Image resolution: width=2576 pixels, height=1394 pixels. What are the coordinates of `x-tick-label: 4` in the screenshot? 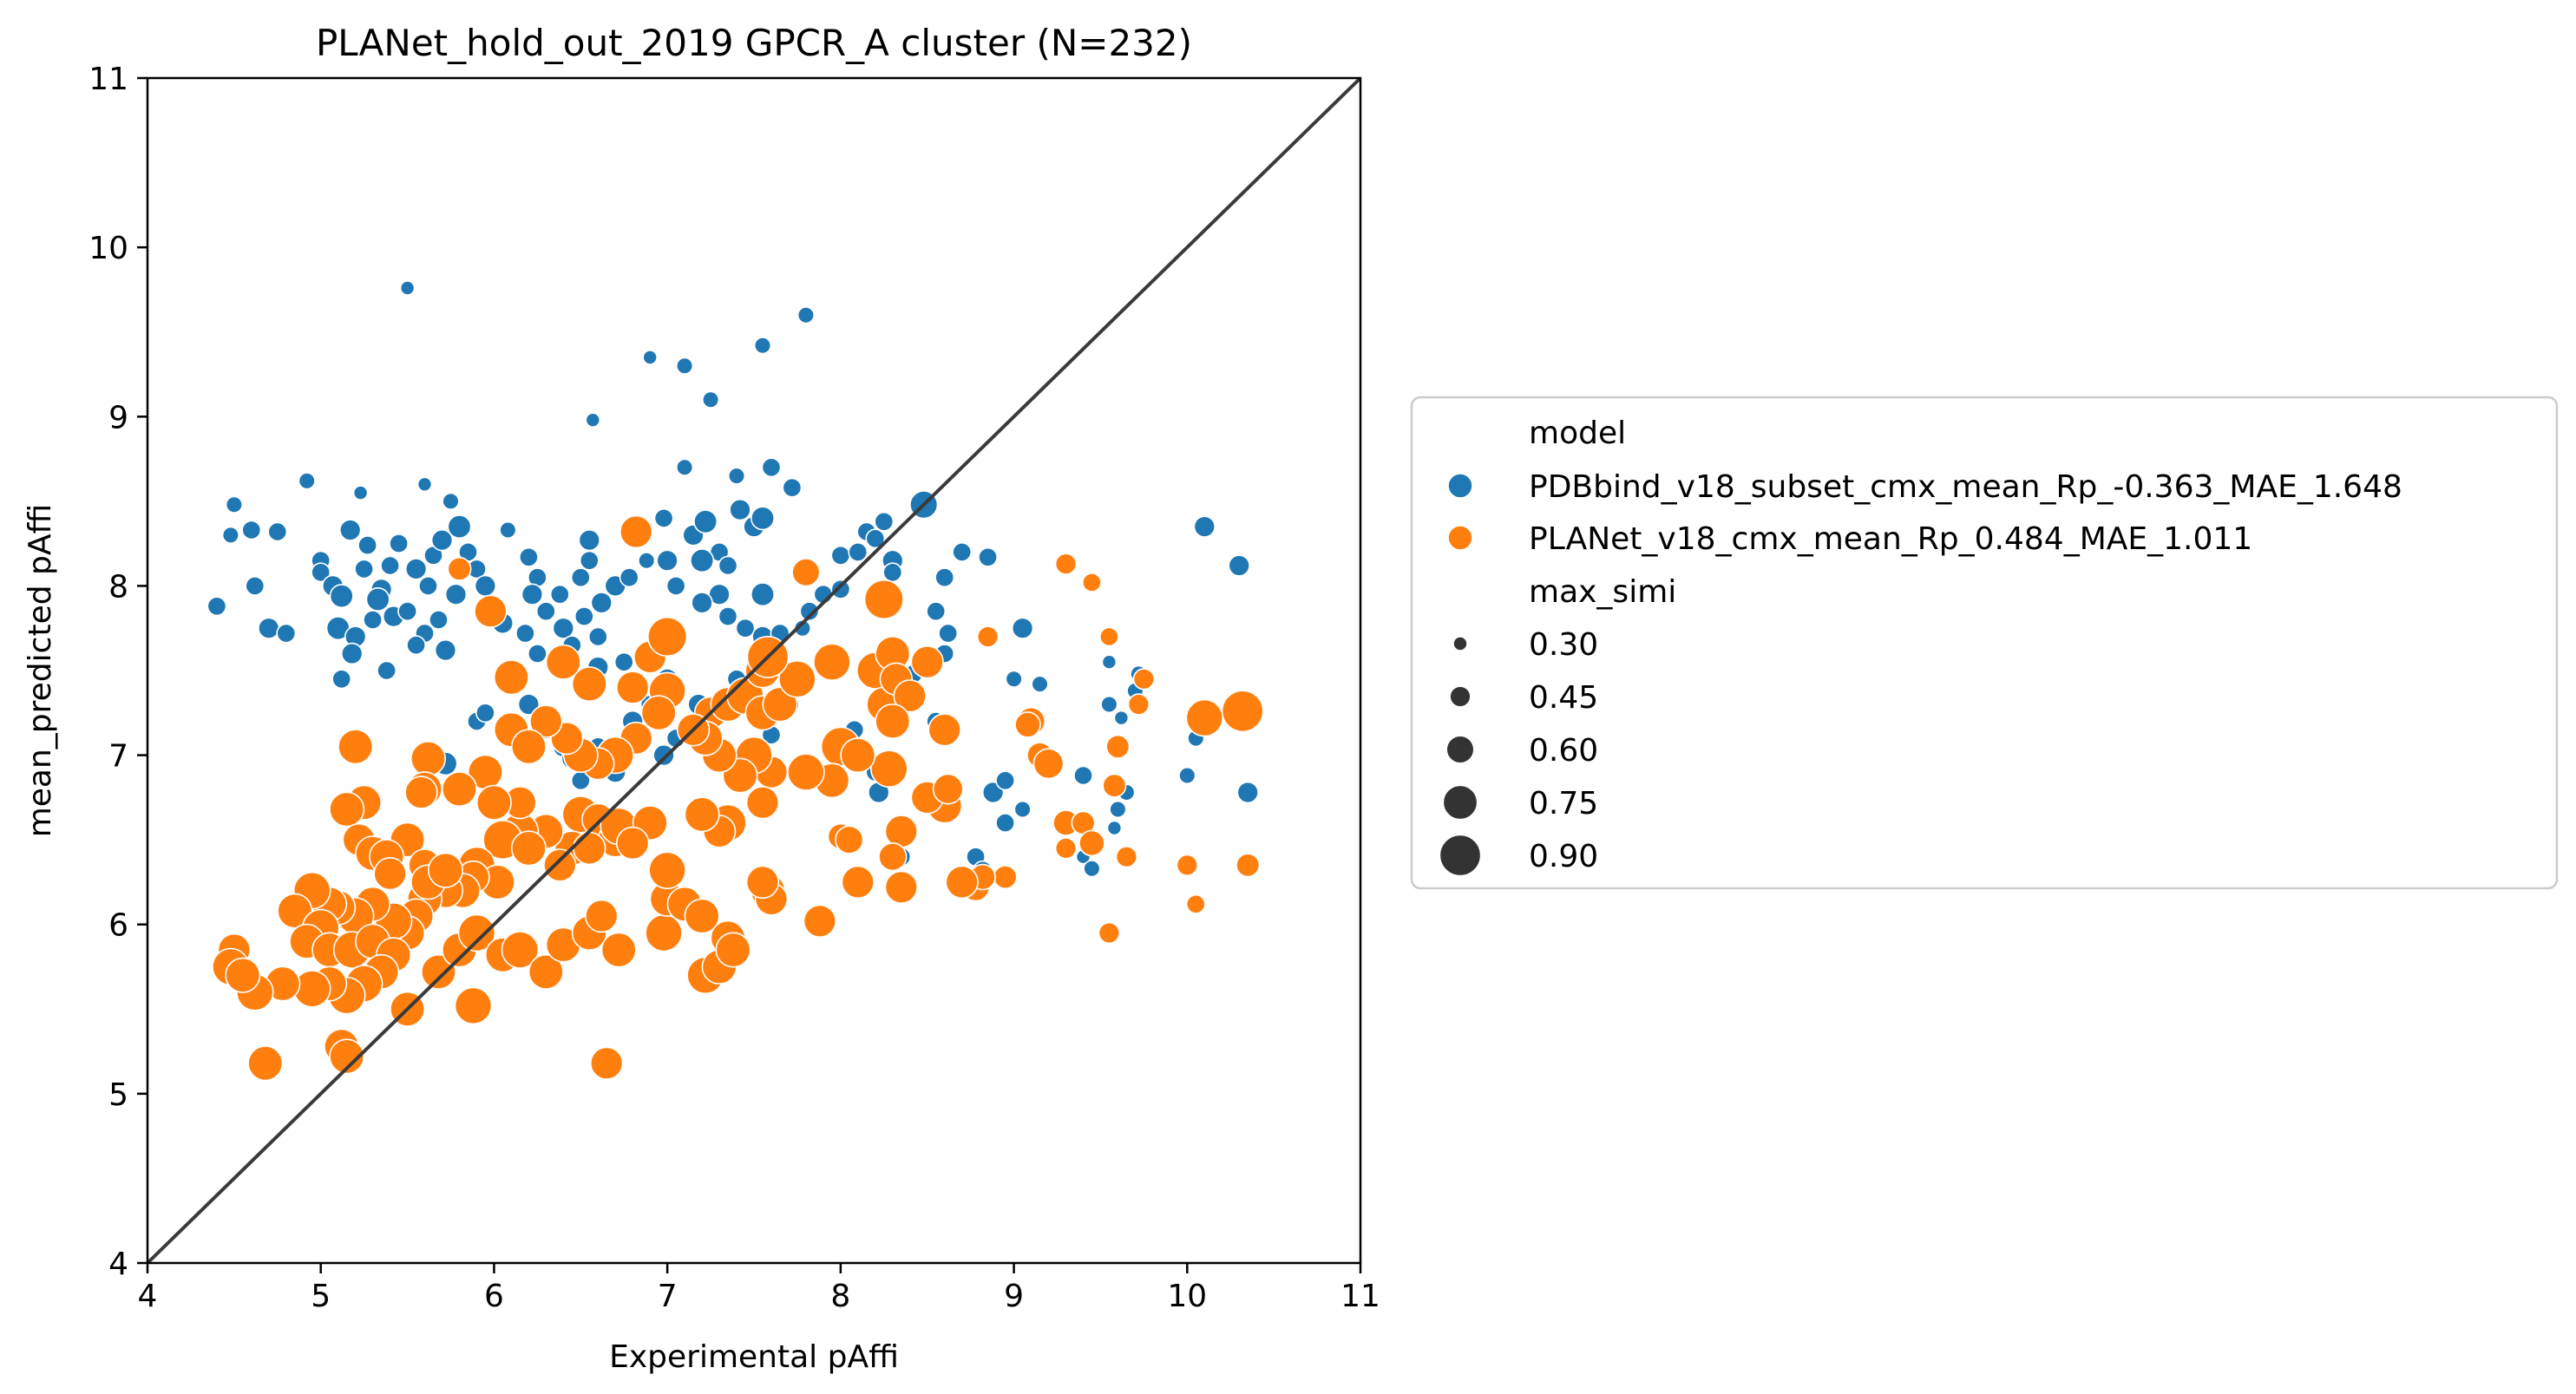 It's located at (148, 1296).